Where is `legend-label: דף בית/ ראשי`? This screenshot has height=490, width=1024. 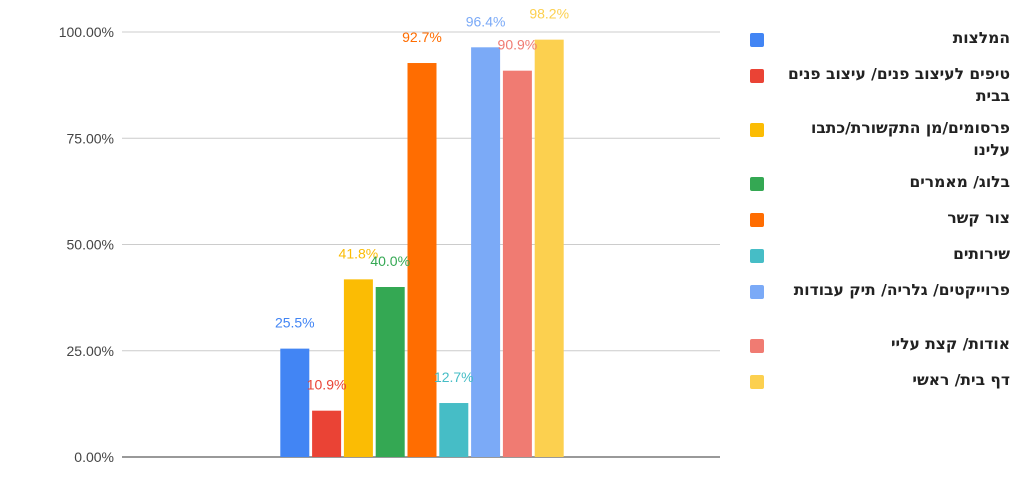 legend-label: דף בית/ ראשי is located at coordinates (961, 380).